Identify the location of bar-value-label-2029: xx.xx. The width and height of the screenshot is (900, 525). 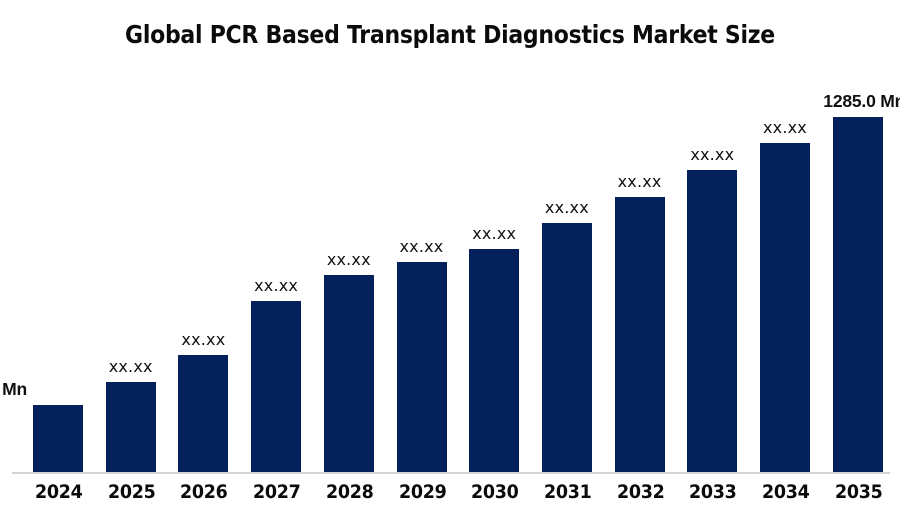
(421, 246).